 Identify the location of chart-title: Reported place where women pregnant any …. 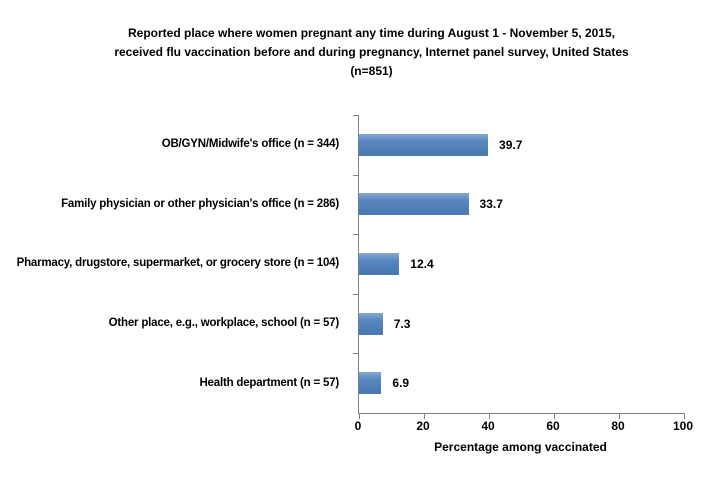
(371, 52).